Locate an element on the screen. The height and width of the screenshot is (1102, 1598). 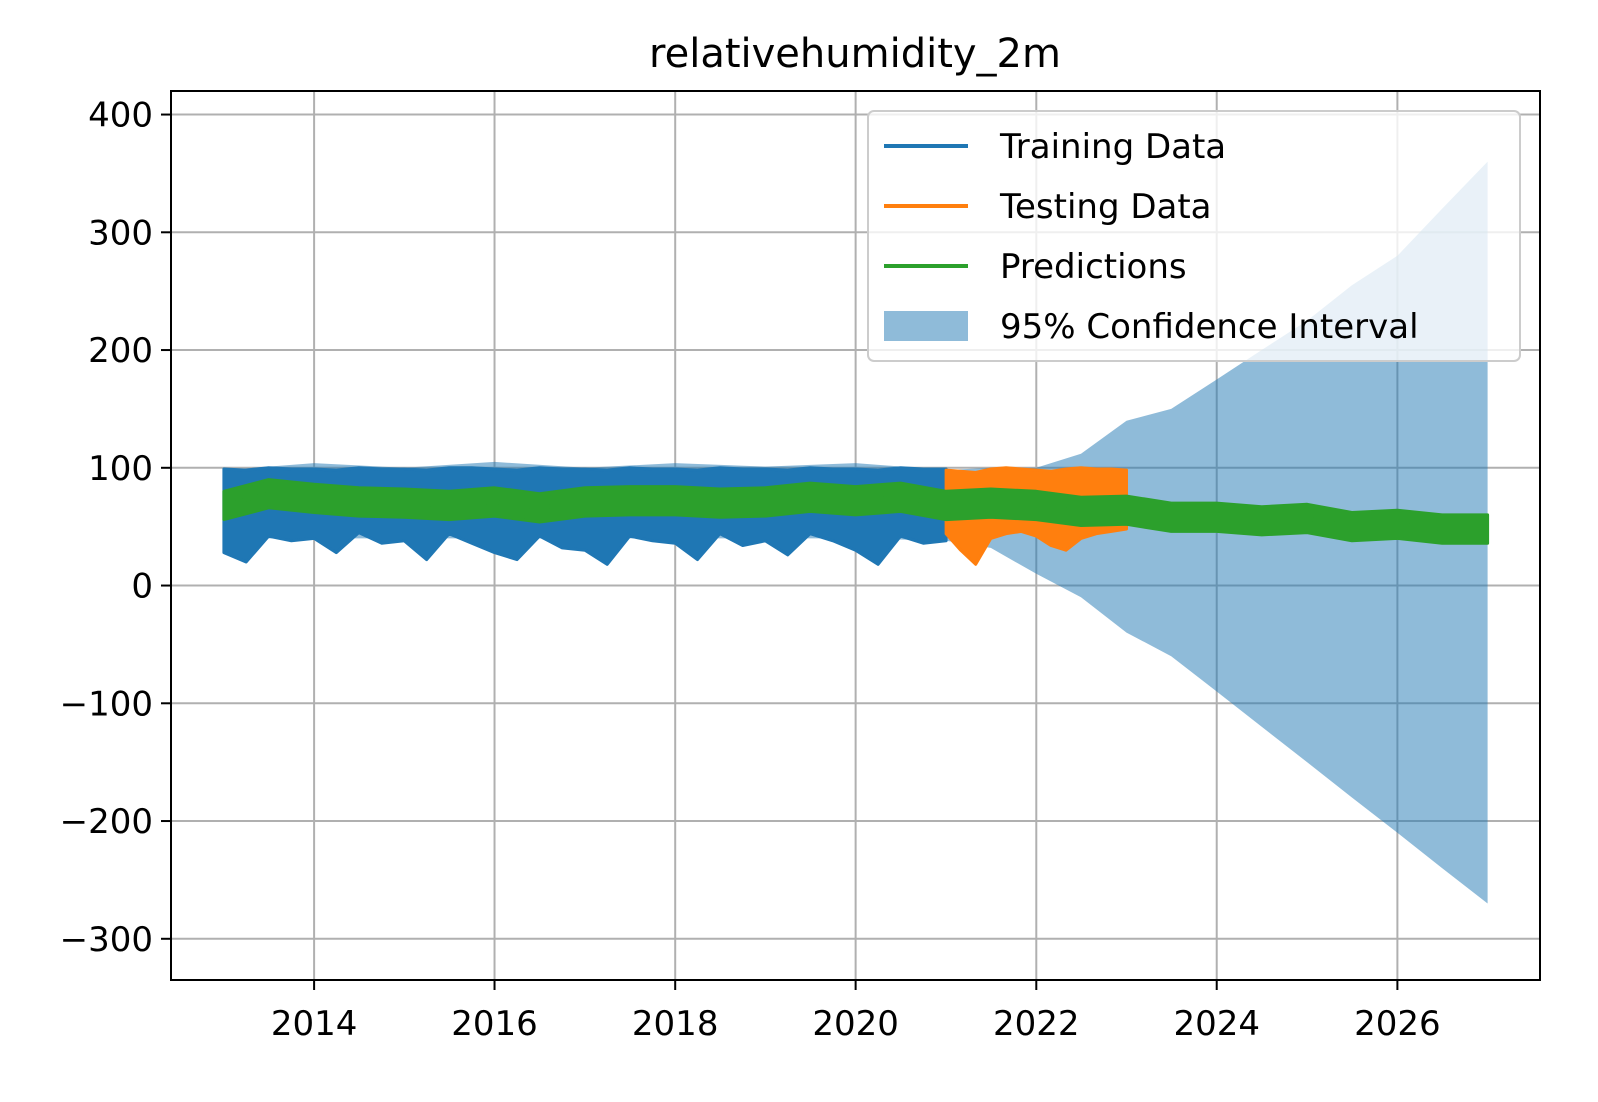
series-predictions-line is located at coordinates (855, 511).